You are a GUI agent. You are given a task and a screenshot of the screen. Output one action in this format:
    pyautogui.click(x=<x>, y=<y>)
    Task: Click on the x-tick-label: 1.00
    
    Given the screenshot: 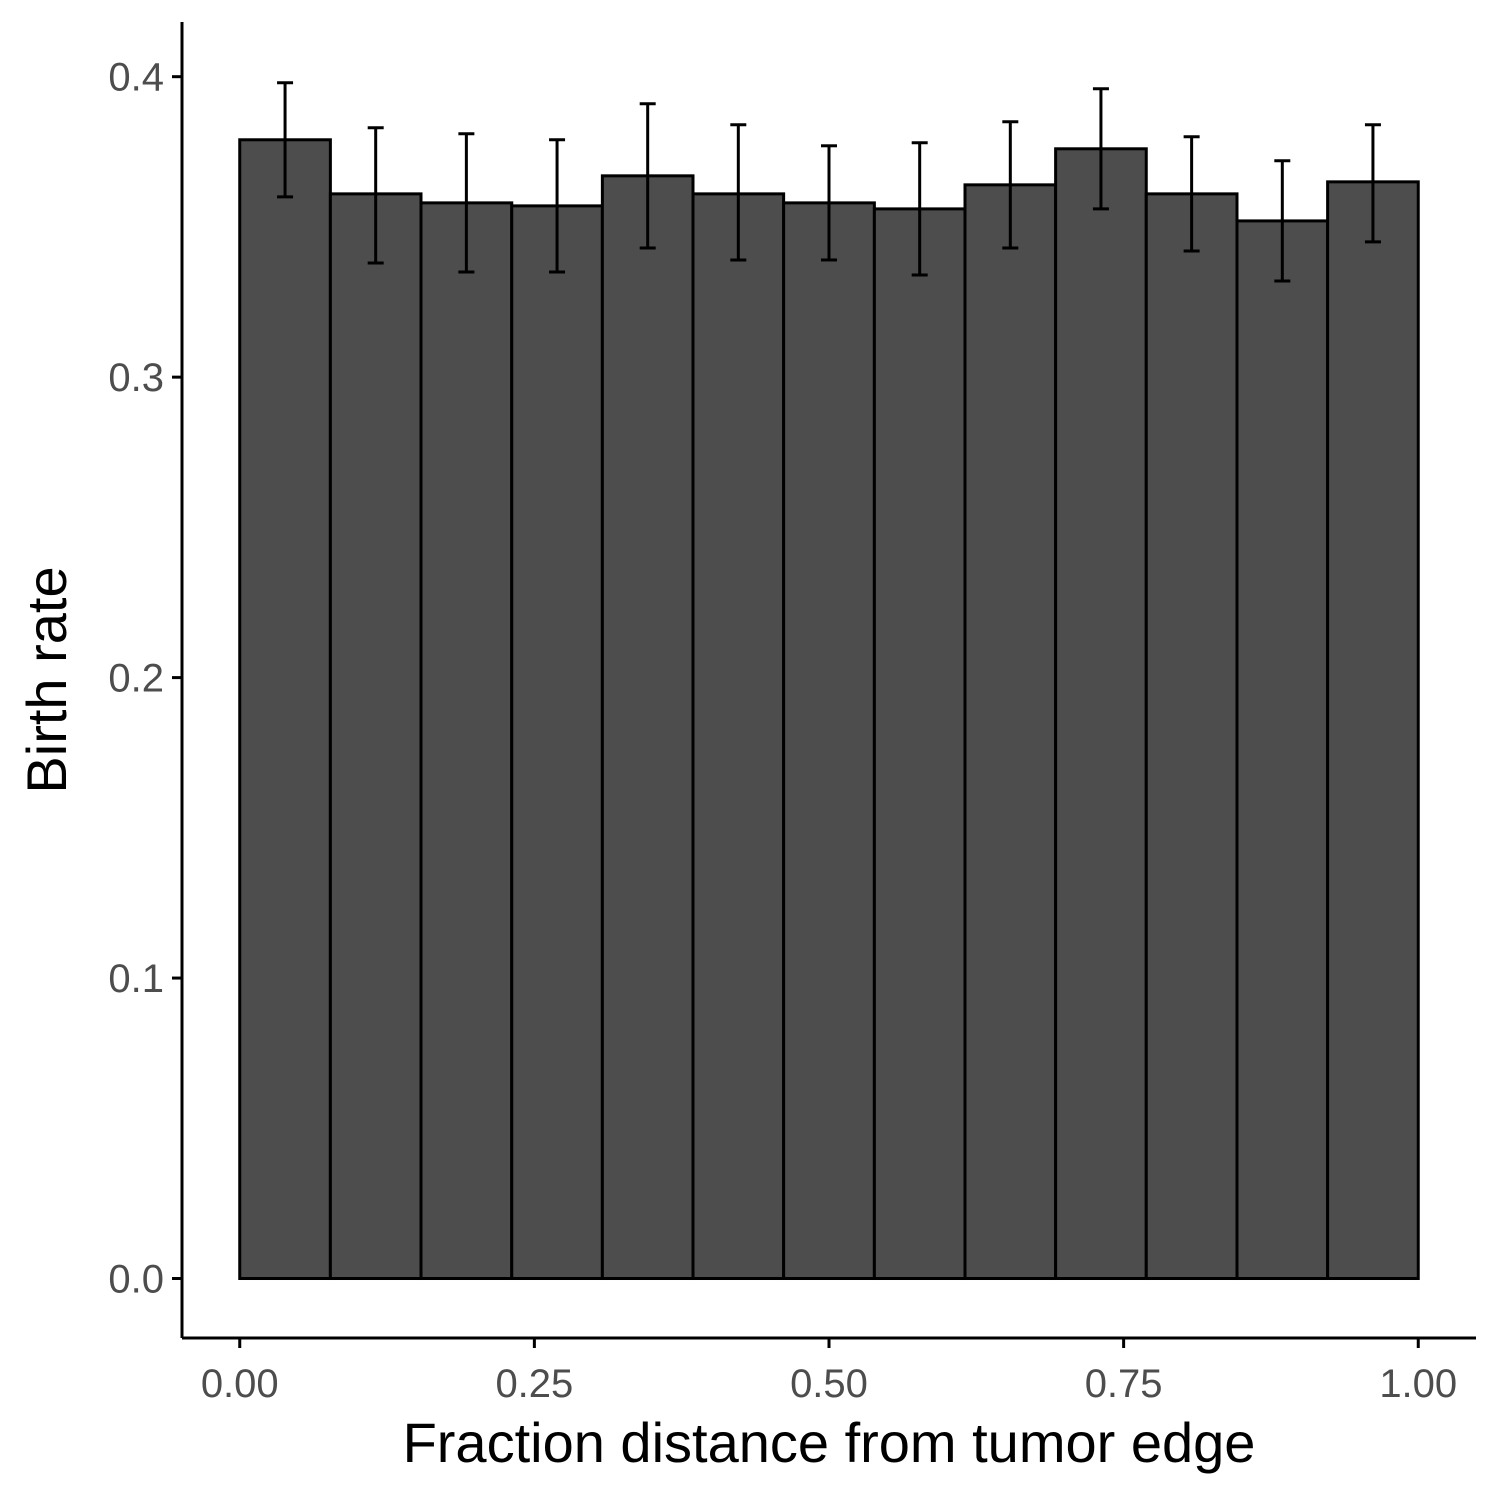 What is the action you would take?
    pyautogui.click(x=1418, y=1384)
    